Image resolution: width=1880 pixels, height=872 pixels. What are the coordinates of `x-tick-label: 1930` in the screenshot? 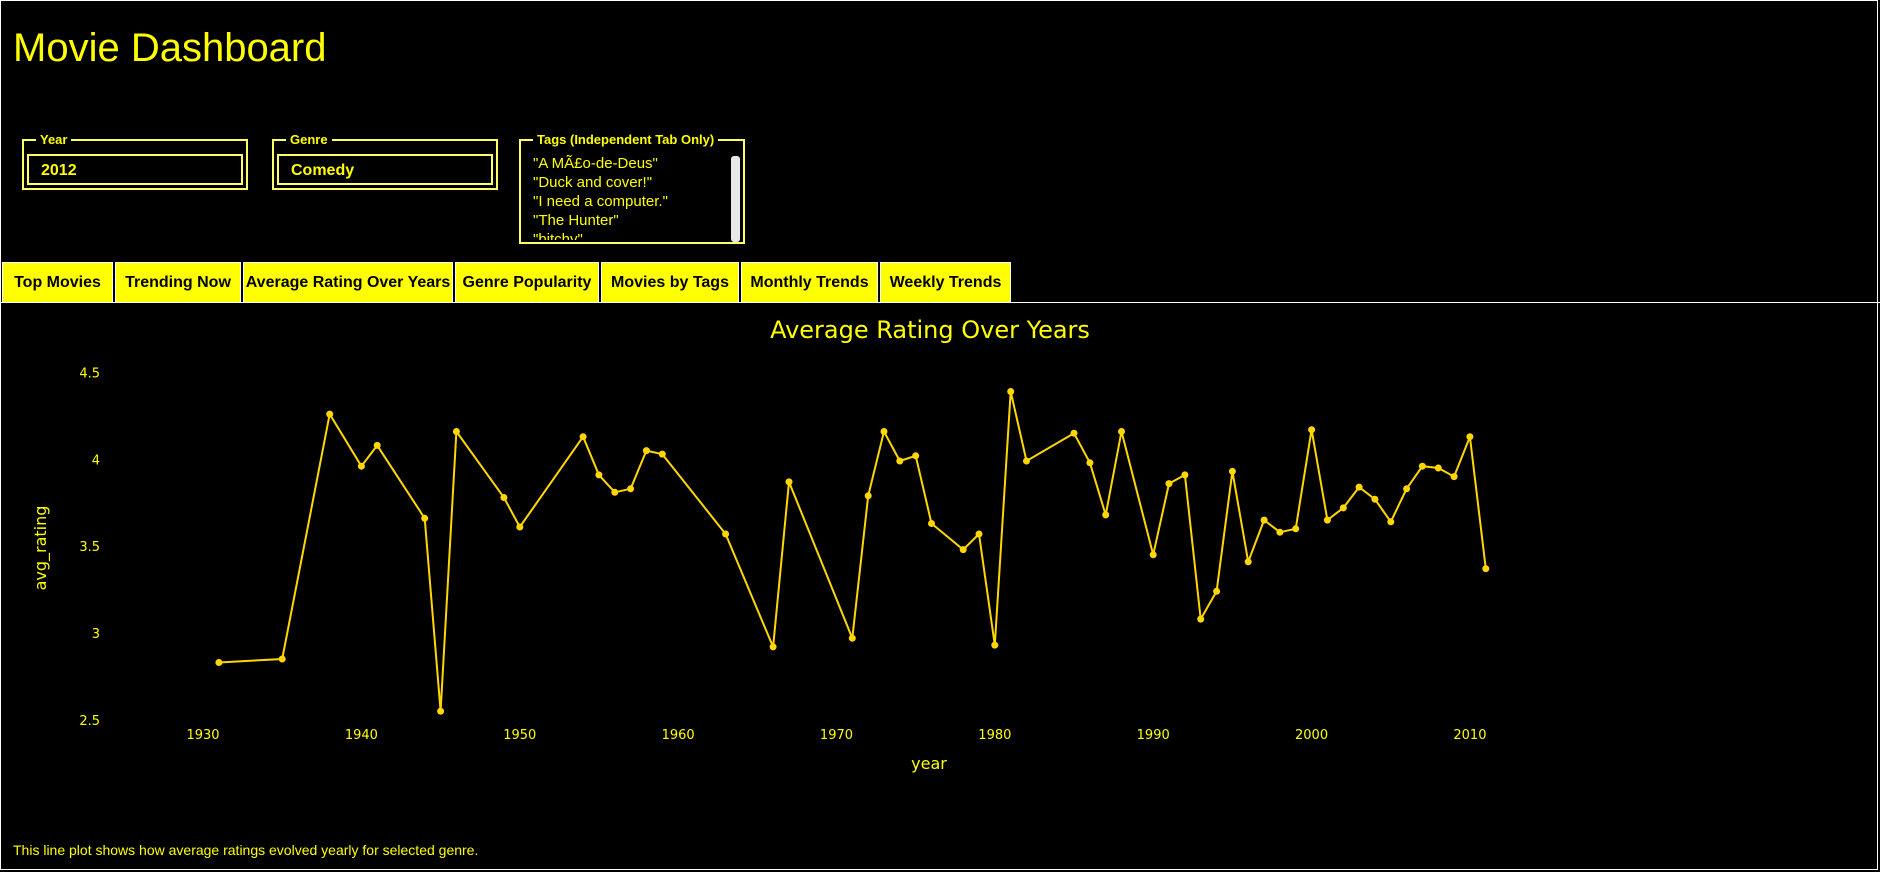 It's located at (202, 735).